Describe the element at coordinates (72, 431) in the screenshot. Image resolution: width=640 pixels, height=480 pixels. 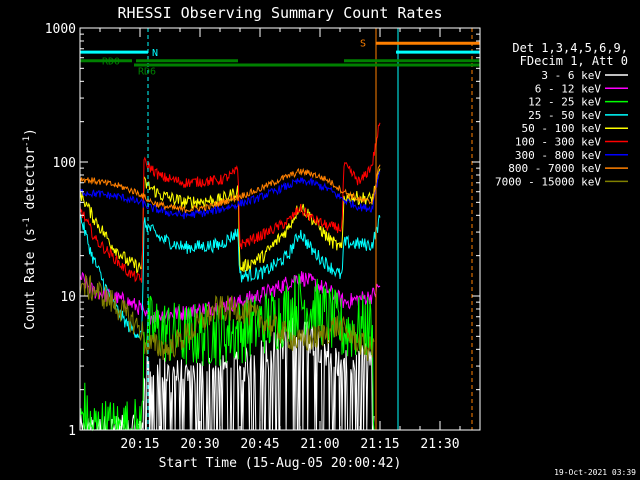
I see `y-tick-label: 1` at that location.